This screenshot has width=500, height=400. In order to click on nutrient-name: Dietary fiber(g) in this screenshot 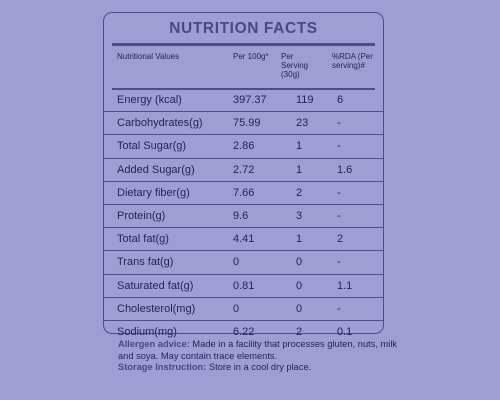, I will do `click(153, 192)`.